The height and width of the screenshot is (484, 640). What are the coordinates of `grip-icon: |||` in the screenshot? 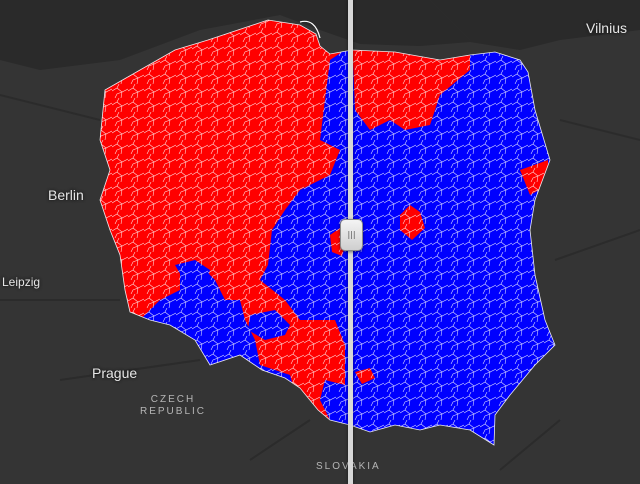 It's located at (351, 234).